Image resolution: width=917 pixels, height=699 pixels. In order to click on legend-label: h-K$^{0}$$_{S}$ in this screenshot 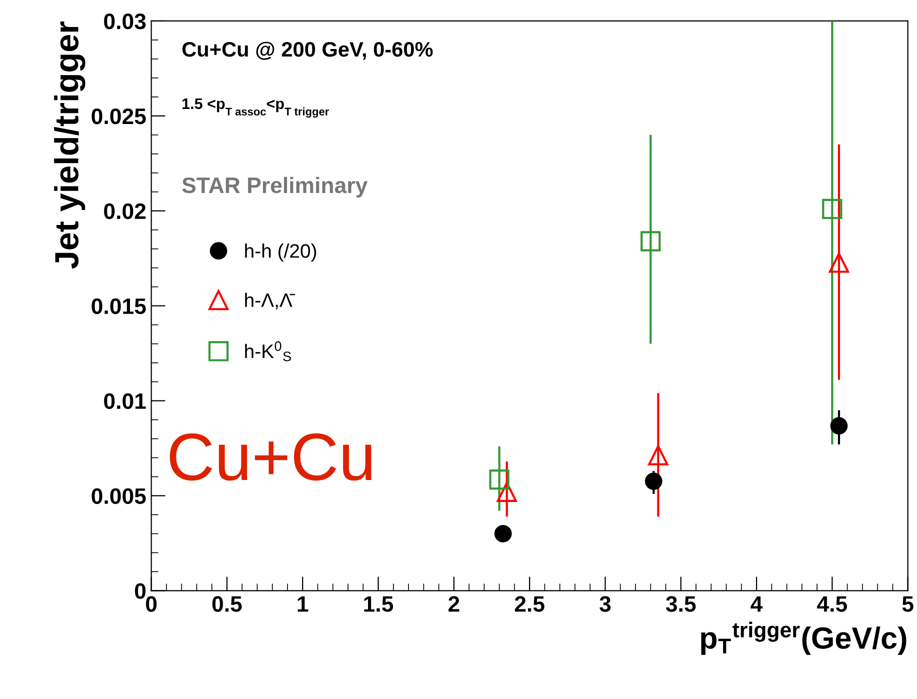, I will do `click(268, 351)`.